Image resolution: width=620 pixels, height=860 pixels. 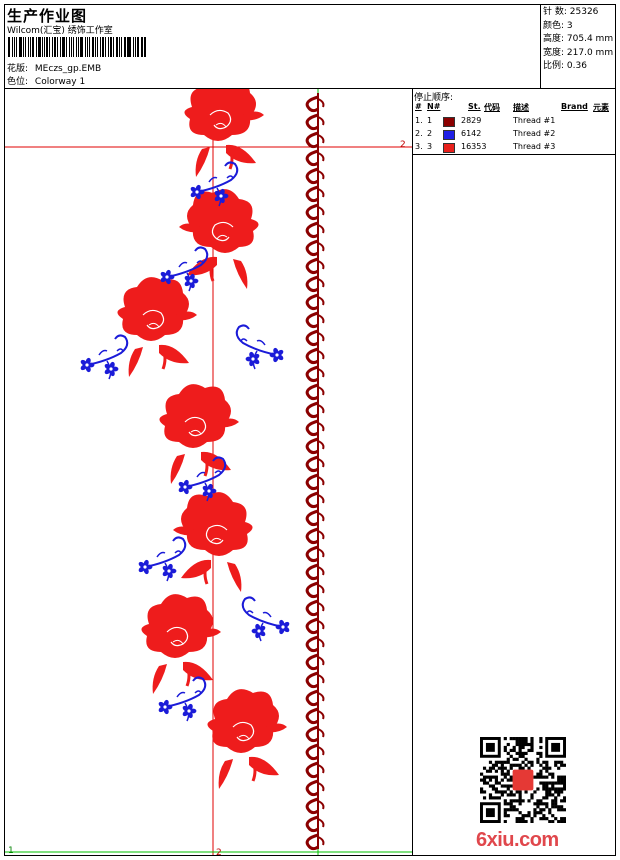 What do you see at coordinates (60, 31) in the screenshot?
I see `studio-name: Wilcom(汇宝) 绣饰工作室` at bounding box center [60, 31].